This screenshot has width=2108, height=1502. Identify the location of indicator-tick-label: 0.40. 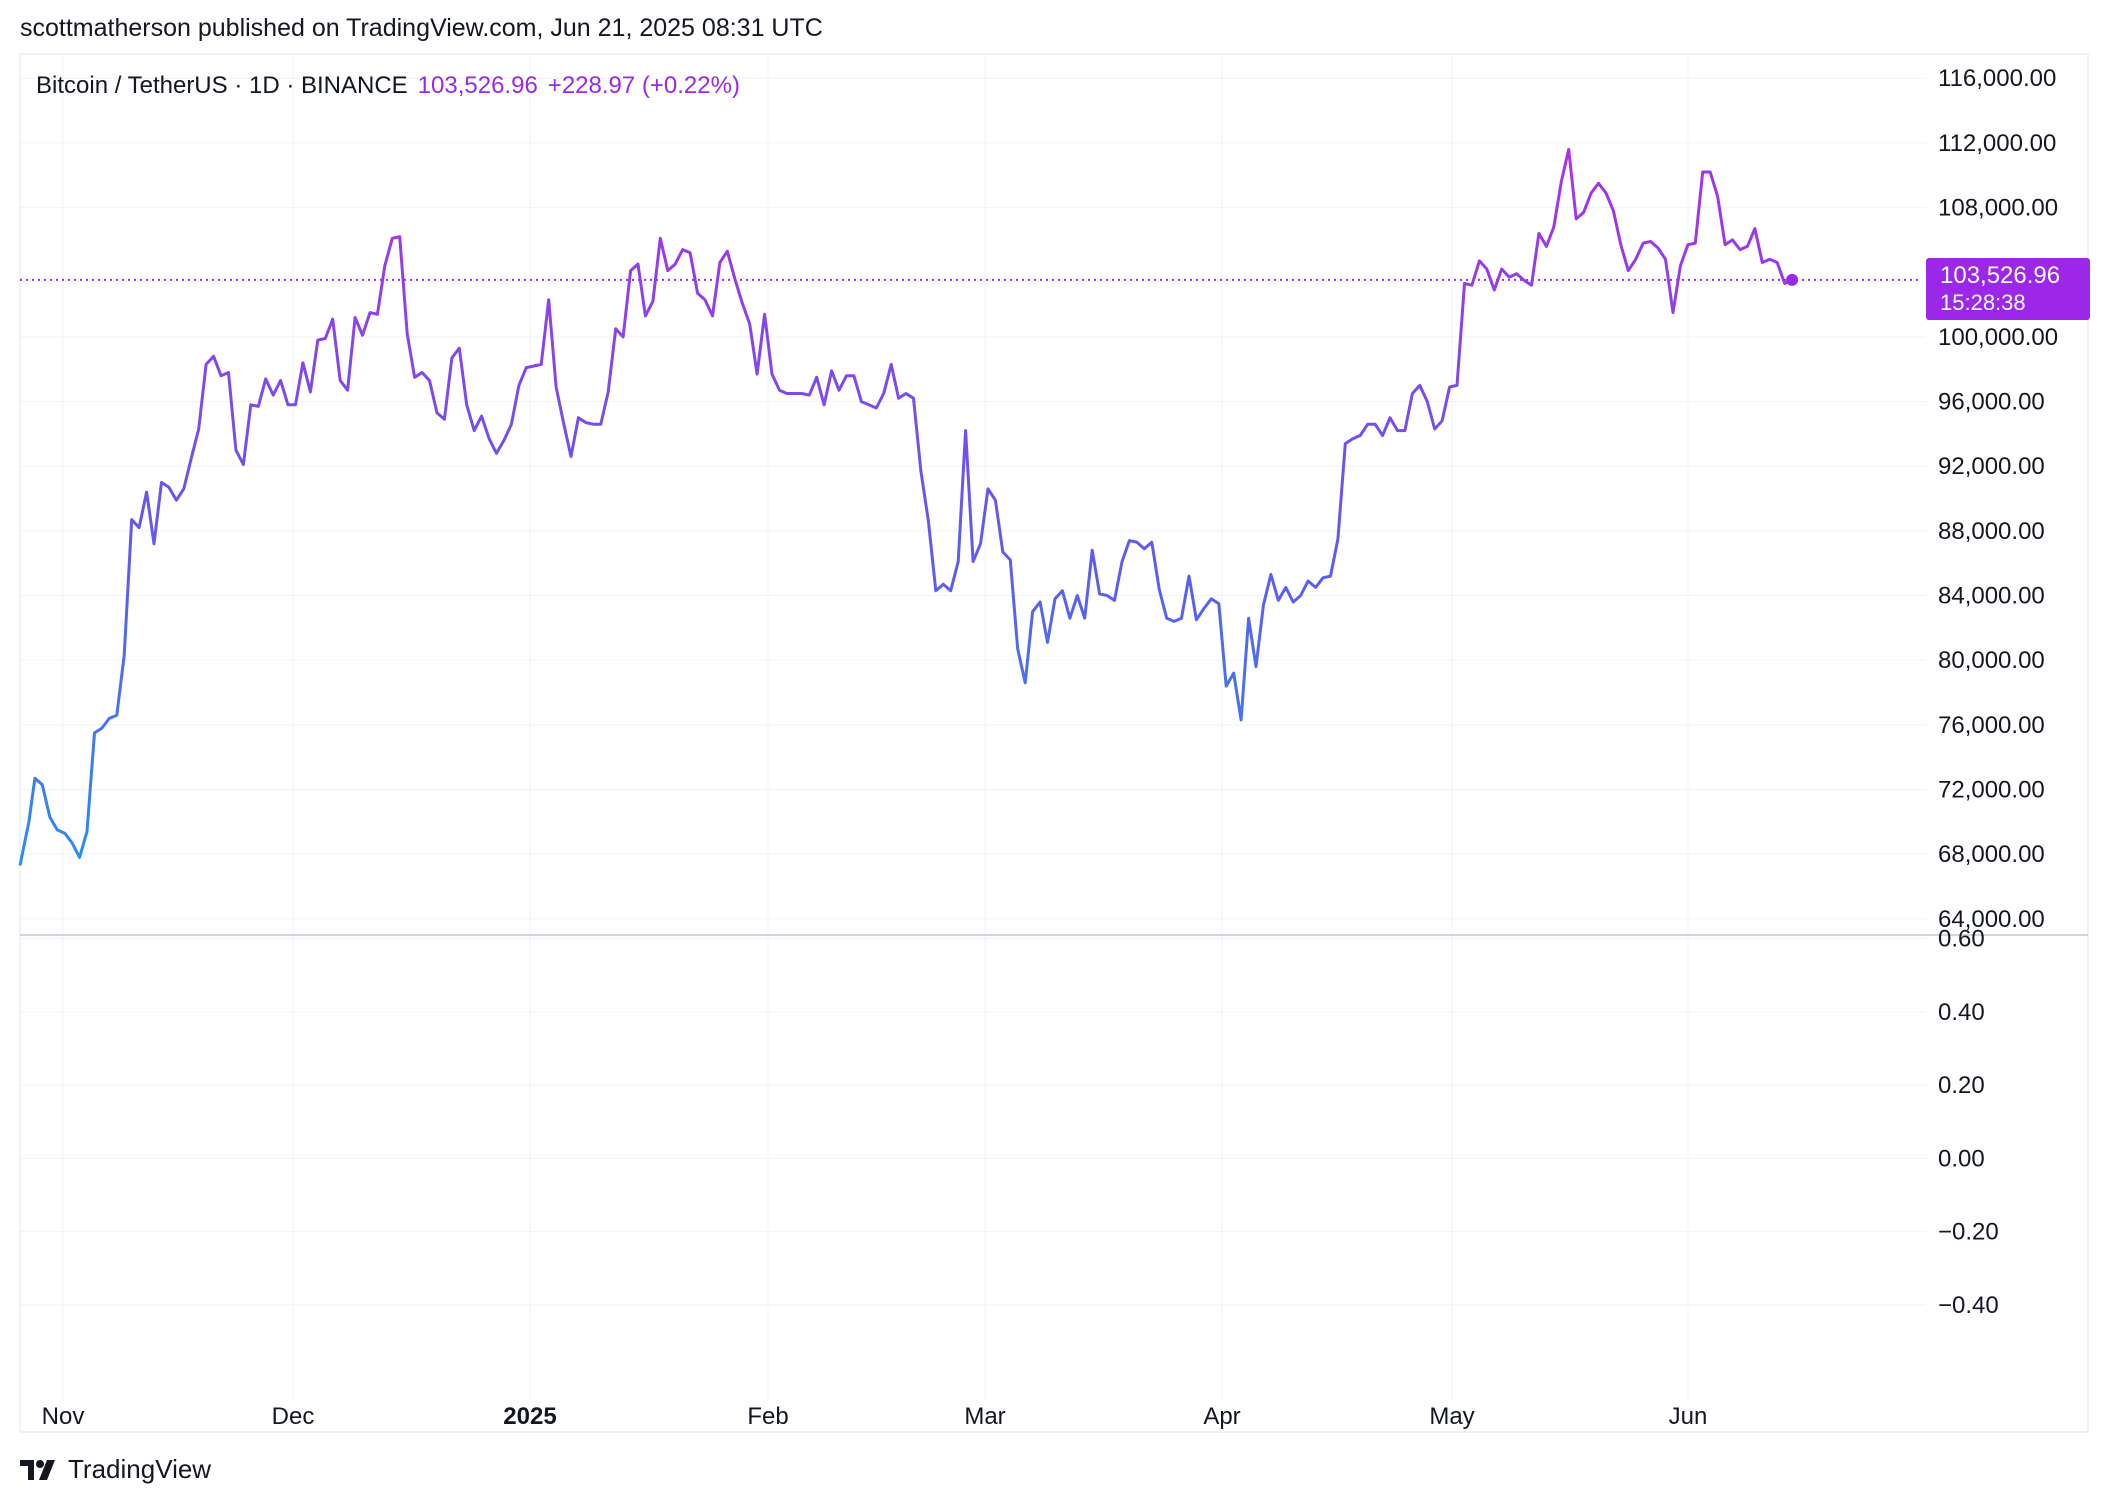
(1961, 1012).